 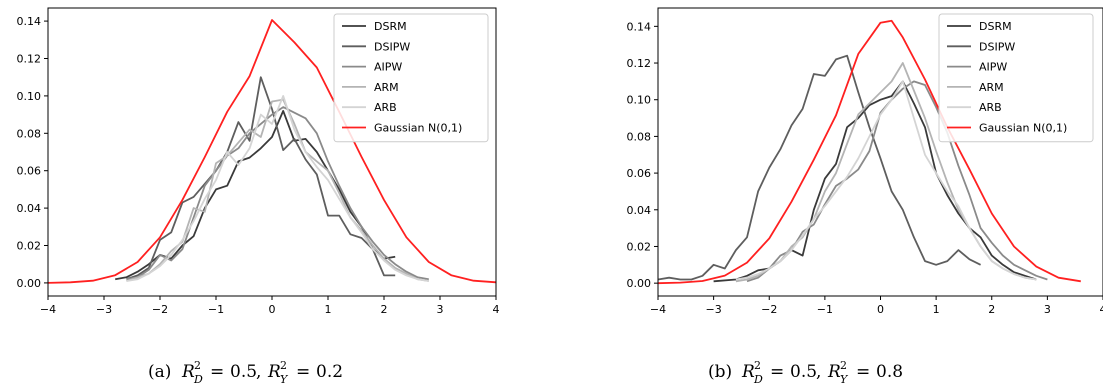 I want to click on caption-b-eq2: =, so click(x=863, y=372).